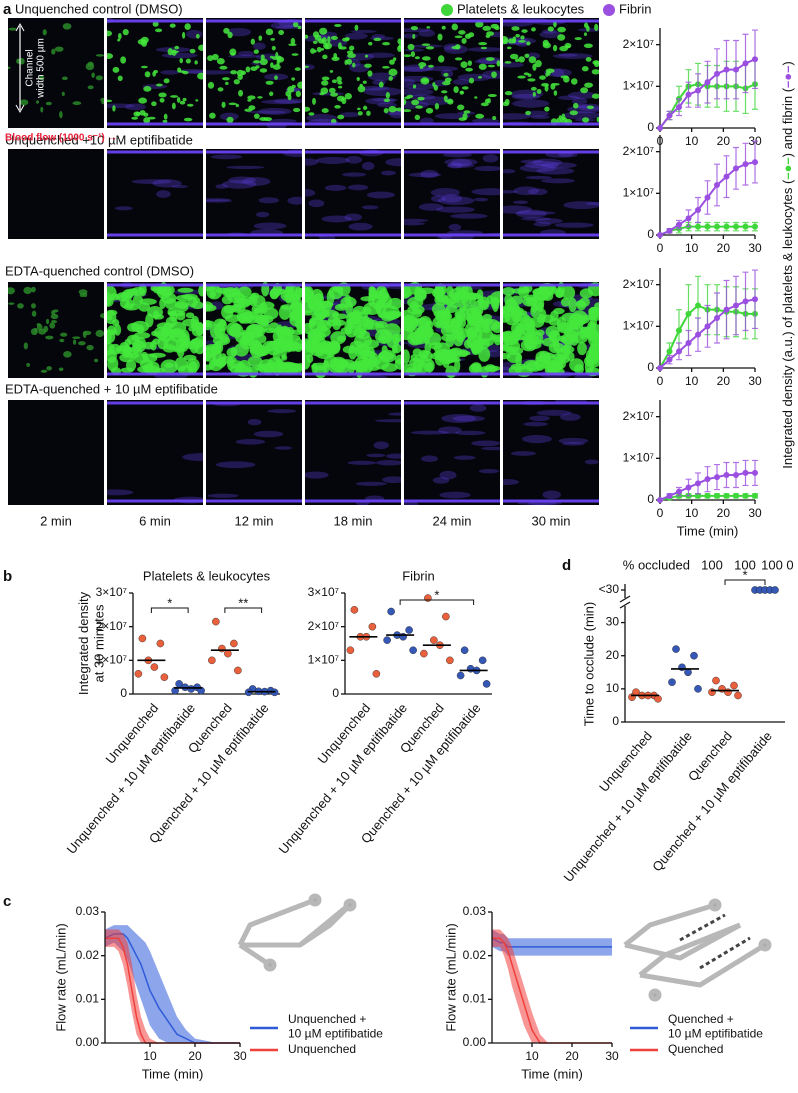 This screenshot has width=798, height=1093. Describe the element at coordinates (613, 655) in the screenshot. I see `y-tick-label: 20` at that location.